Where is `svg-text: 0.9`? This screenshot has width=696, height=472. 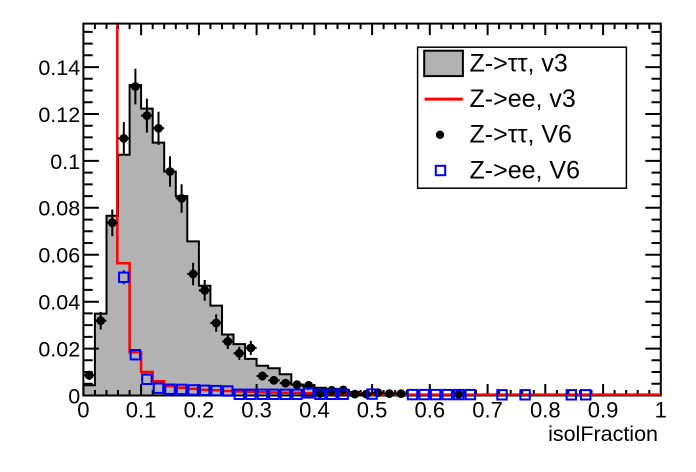
svg-text: 0.9 is located at coordinates (603, 410).